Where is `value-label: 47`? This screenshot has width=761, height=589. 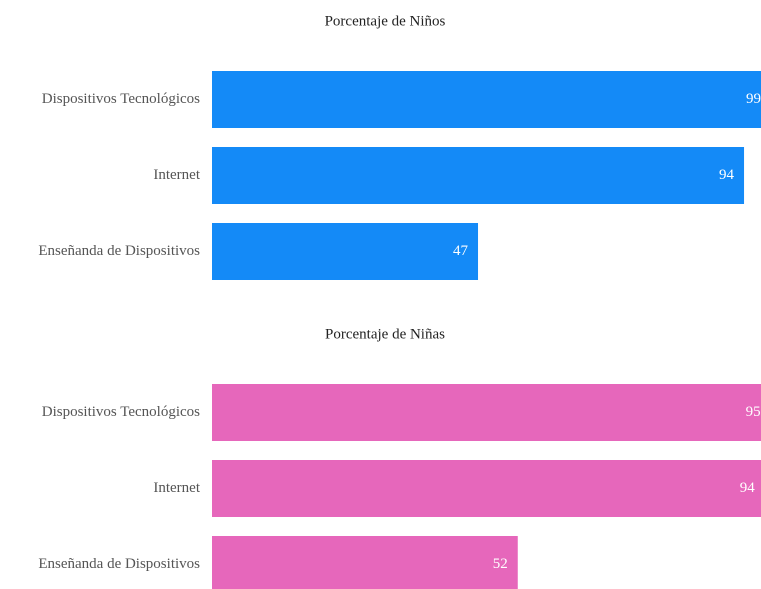 value-label: 47 is located at coordinates (461, 251).